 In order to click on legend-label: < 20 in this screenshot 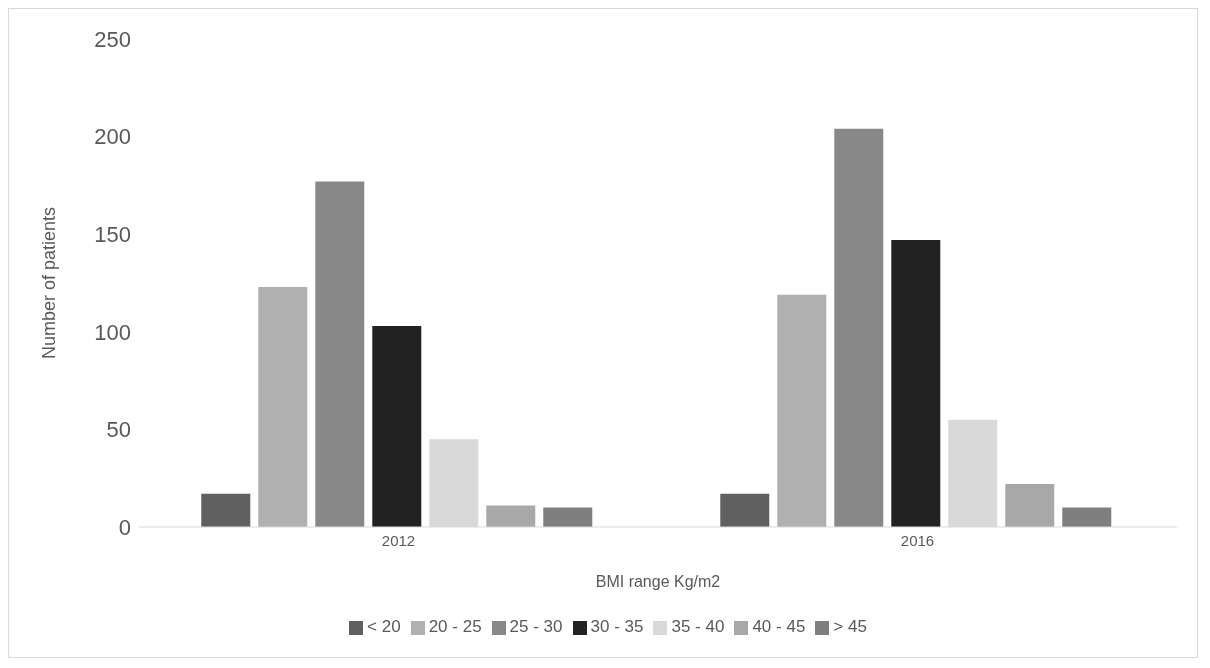, I will do `click(384, 626)`.